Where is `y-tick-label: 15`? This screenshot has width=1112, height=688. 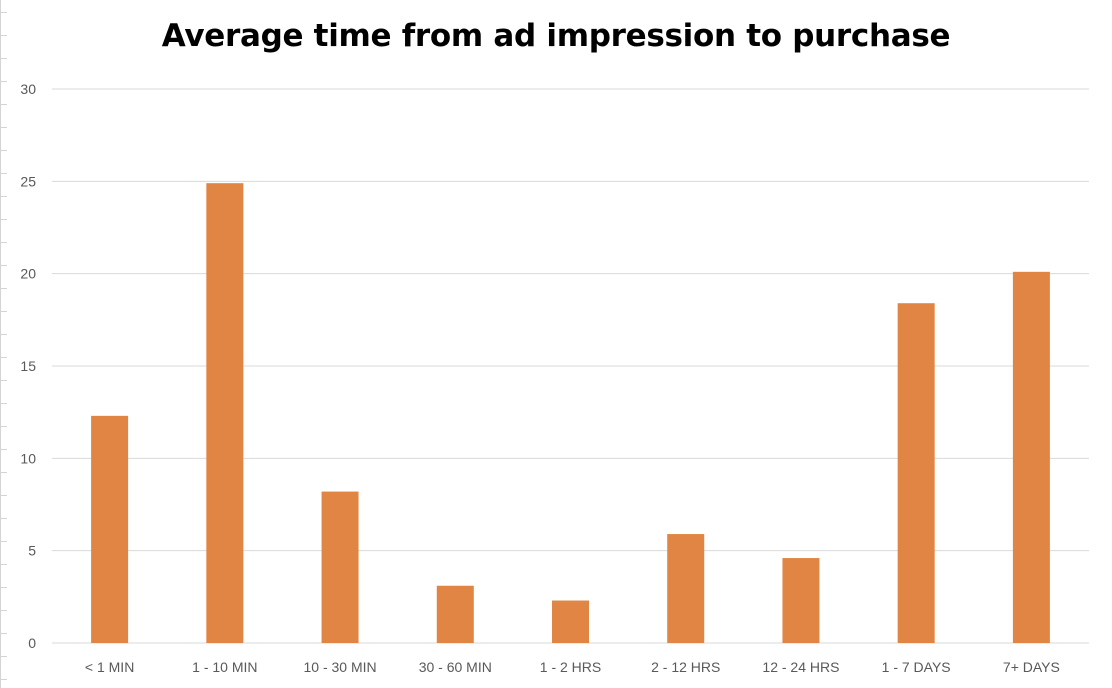 y-tick-label: 15 is located at coordinates (28, 366).